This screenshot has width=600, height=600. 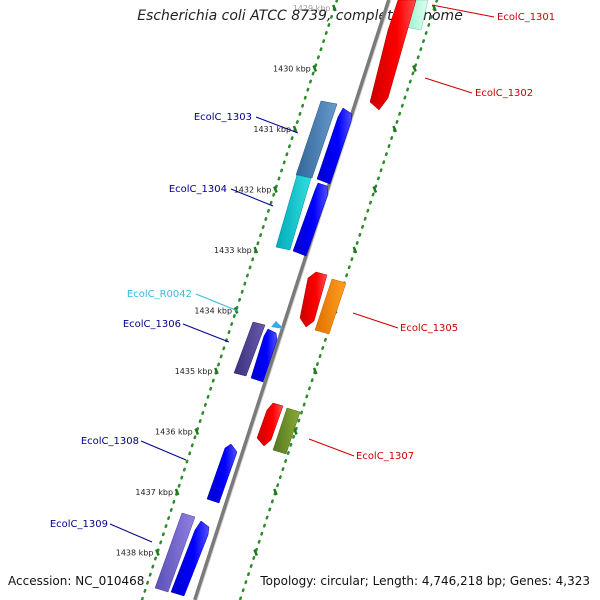 I want to click on gene-label-EcolC_1307: EcolC_1307, so click(x=385, y=456).